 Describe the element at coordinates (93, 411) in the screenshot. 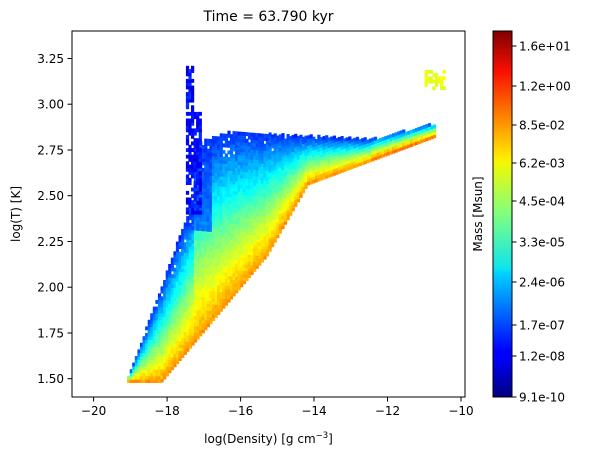

I see `x-tick-label: −20` at that location.